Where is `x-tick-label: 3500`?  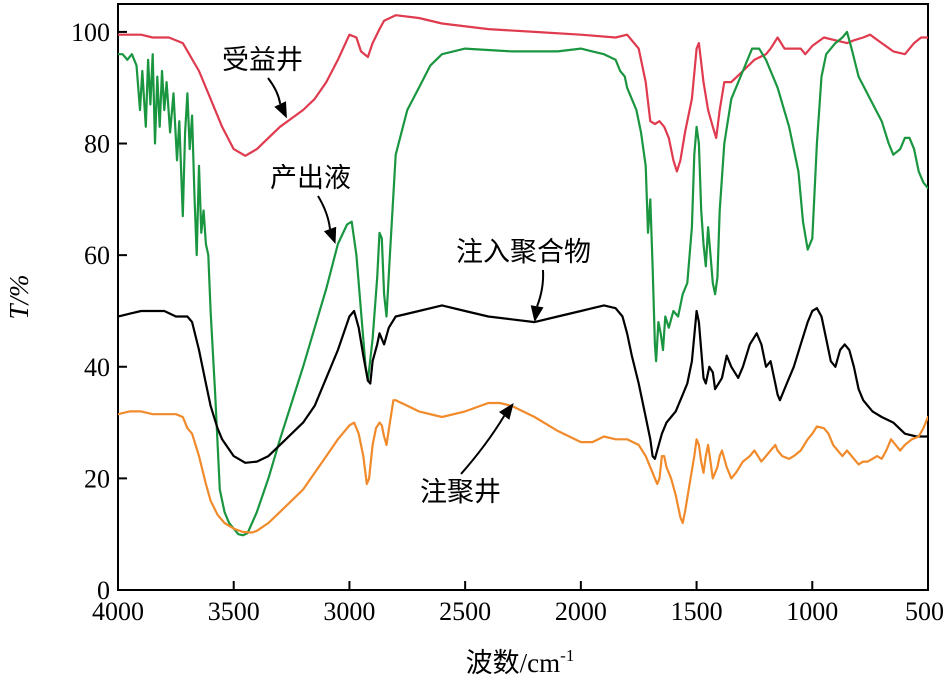 x-tick-label: 3500 is located at coordinates (234, 611).